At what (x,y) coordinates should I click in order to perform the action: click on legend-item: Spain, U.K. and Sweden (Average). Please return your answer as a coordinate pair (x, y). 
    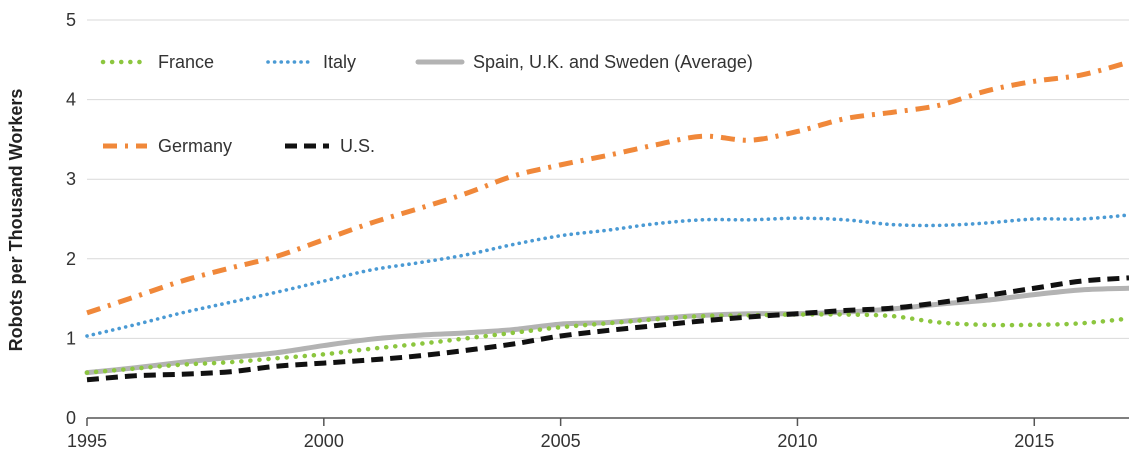
    Looking at the image, I should click on (584, 62).